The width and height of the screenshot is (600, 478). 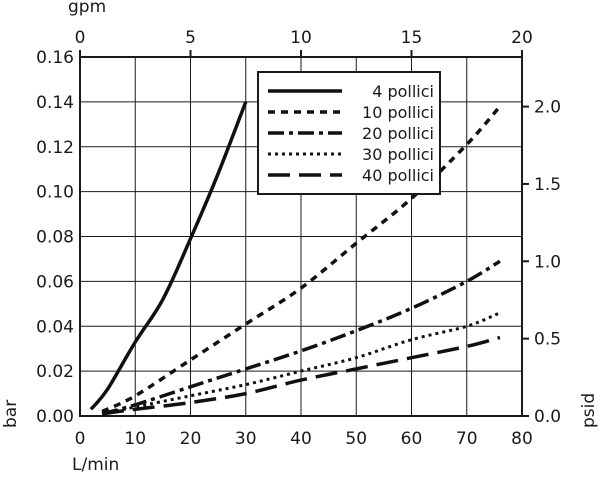 What do you see at coordinates (55, 193) in the screenshot?
I see `y-tick-label: 0.10` at bounding box center [55, 193].